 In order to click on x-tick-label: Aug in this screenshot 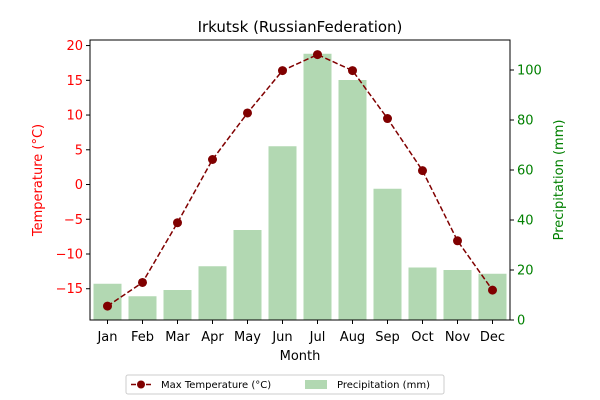, I will do `click(352, 337)`.